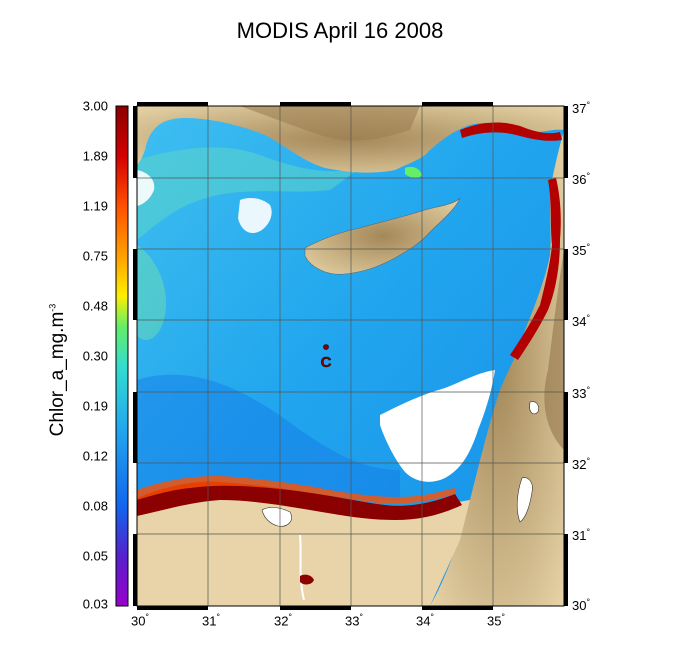 This screenshot has height=650, width=680. I want to click on longitude-tick: 30°, so click(140, 620).